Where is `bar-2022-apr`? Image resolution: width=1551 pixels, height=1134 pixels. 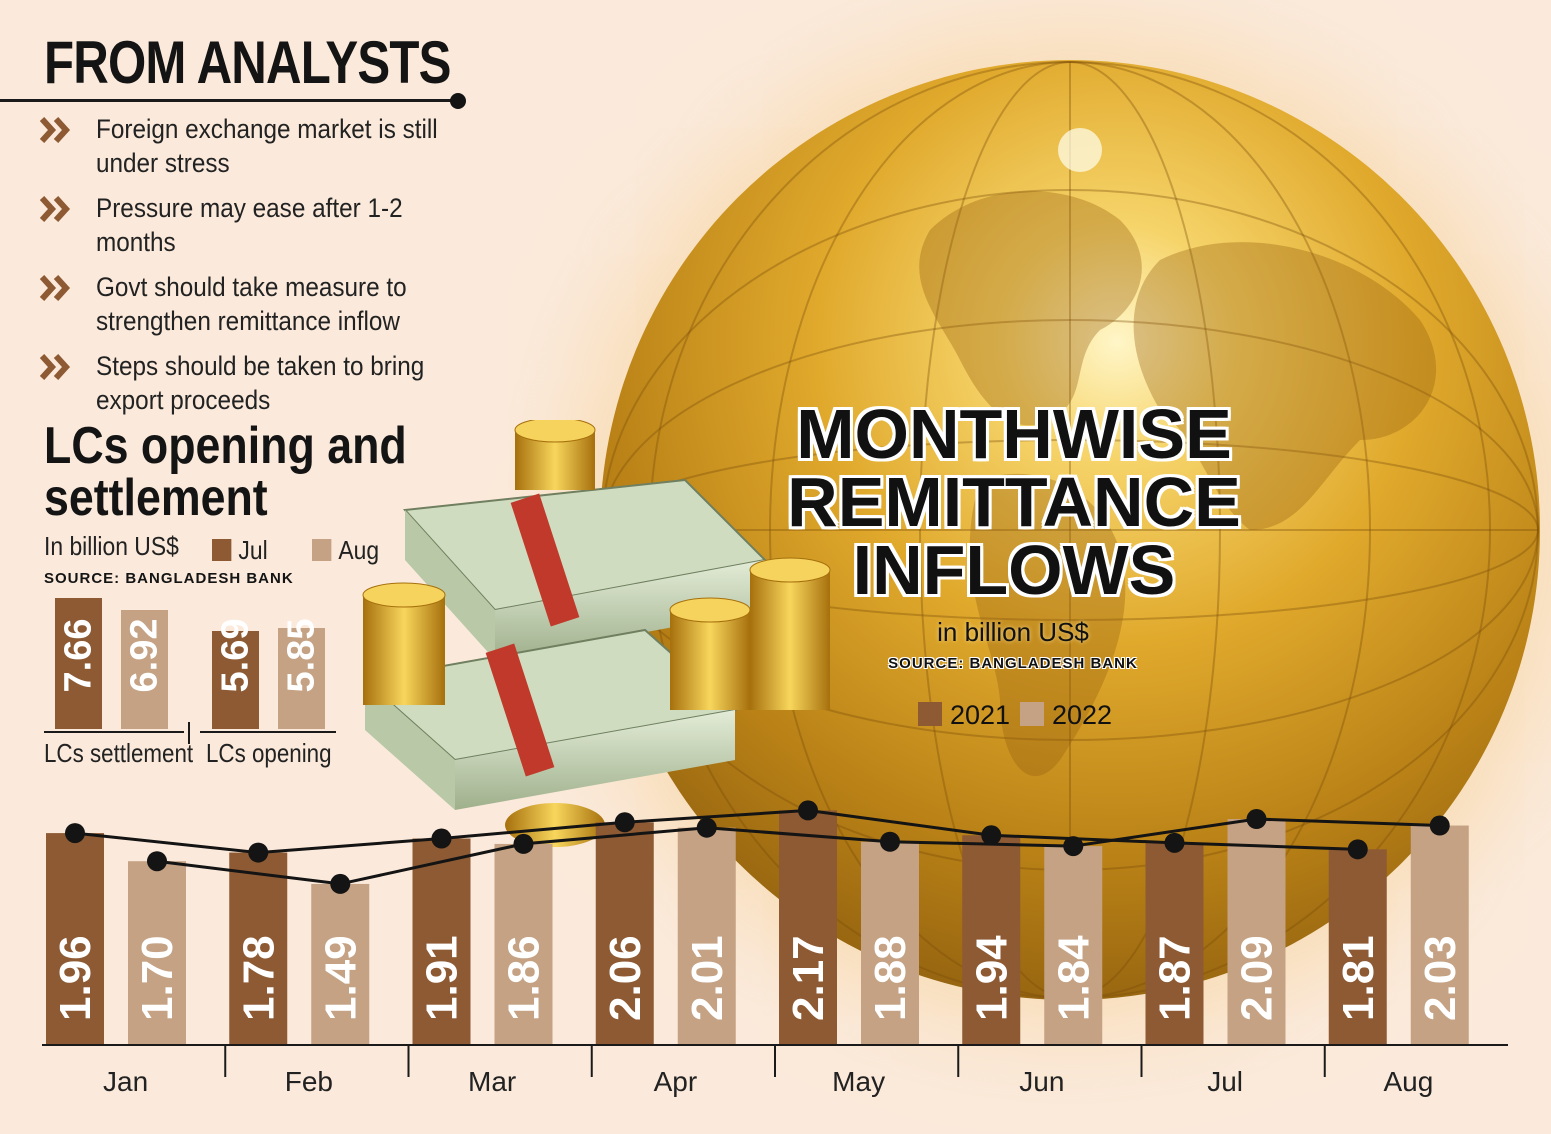
bar-2022-apr is located at coordinates (706, 936).